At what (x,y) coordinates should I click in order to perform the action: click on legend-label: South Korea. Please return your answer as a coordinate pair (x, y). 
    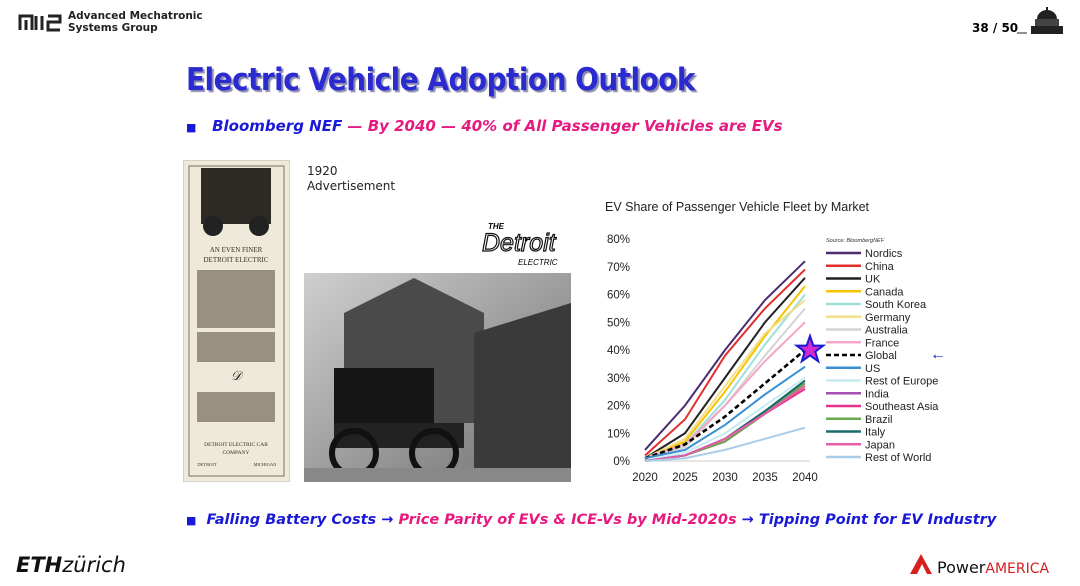
    Looking at the image, I should click on (896, 305).